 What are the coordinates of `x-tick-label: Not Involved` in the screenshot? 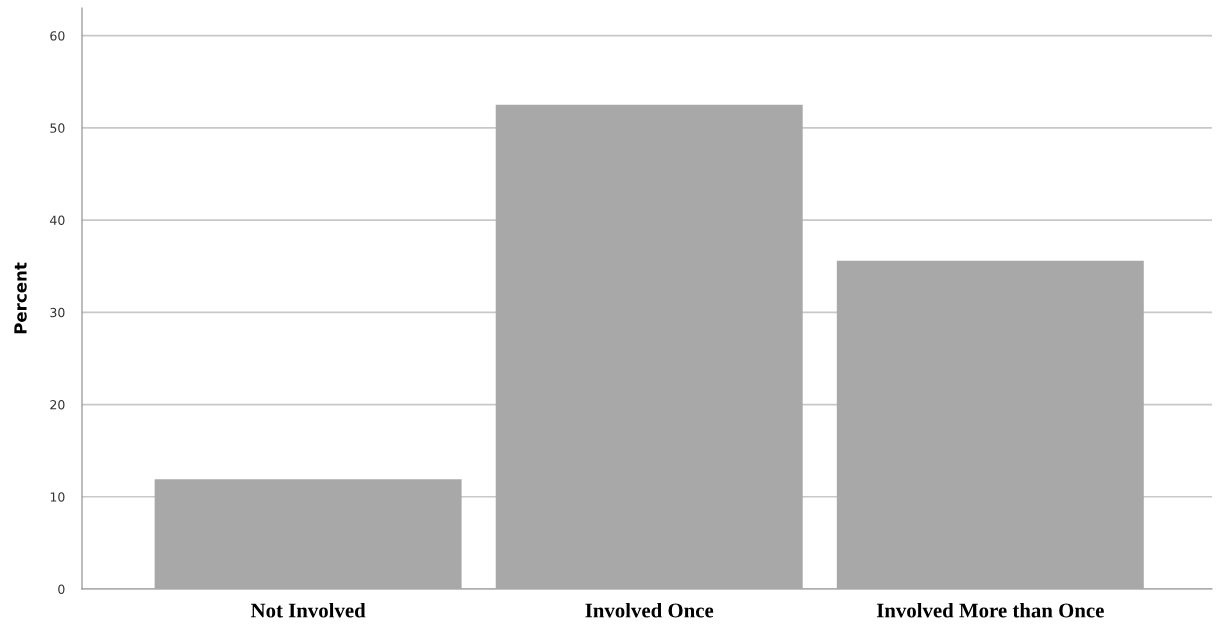 It's located at (308, 610).